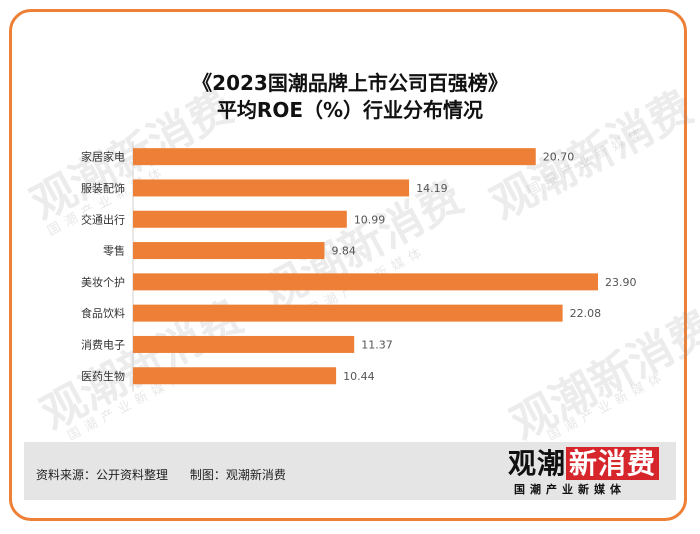 Image resolution: width=700 pixels, height=534 pixels. Describe the element at coordinates (621, 282) in the screenshot. I see `value-label: 23.90` at that location.